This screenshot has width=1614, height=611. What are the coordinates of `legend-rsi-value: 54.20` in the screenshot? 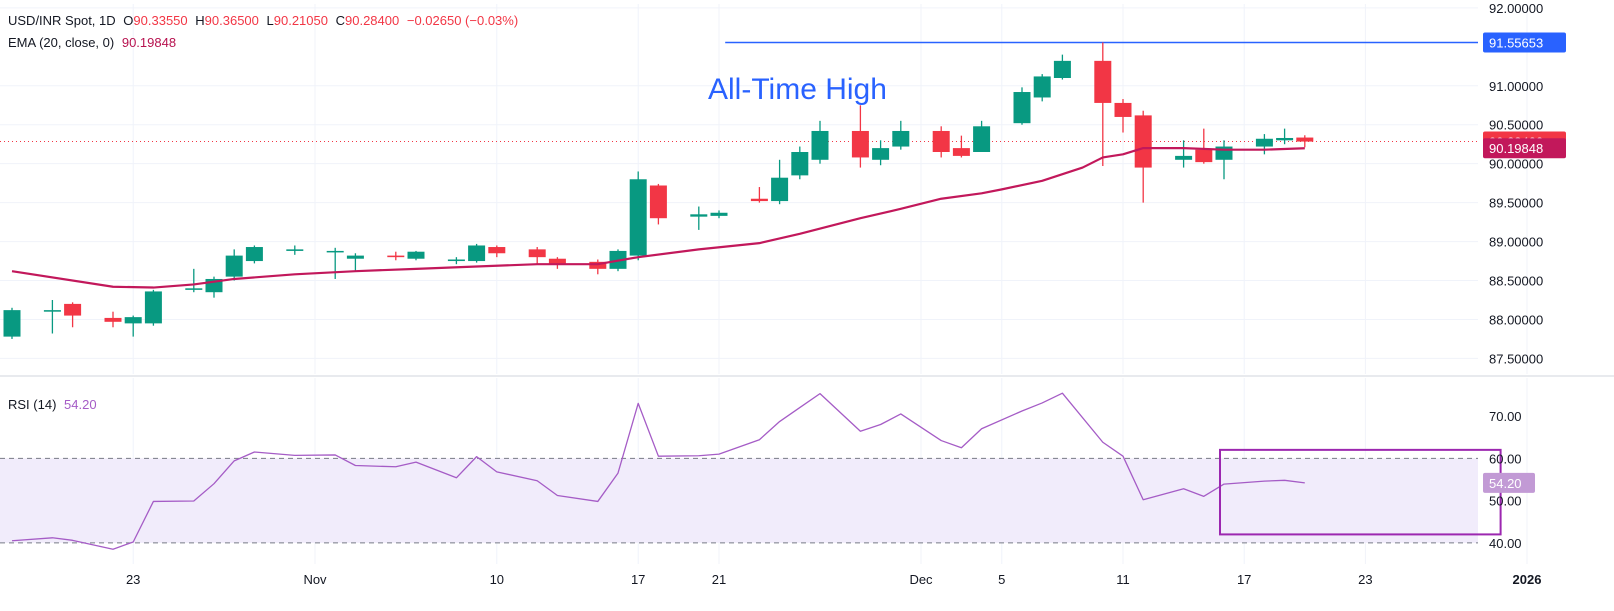 It's located at (80, 404).